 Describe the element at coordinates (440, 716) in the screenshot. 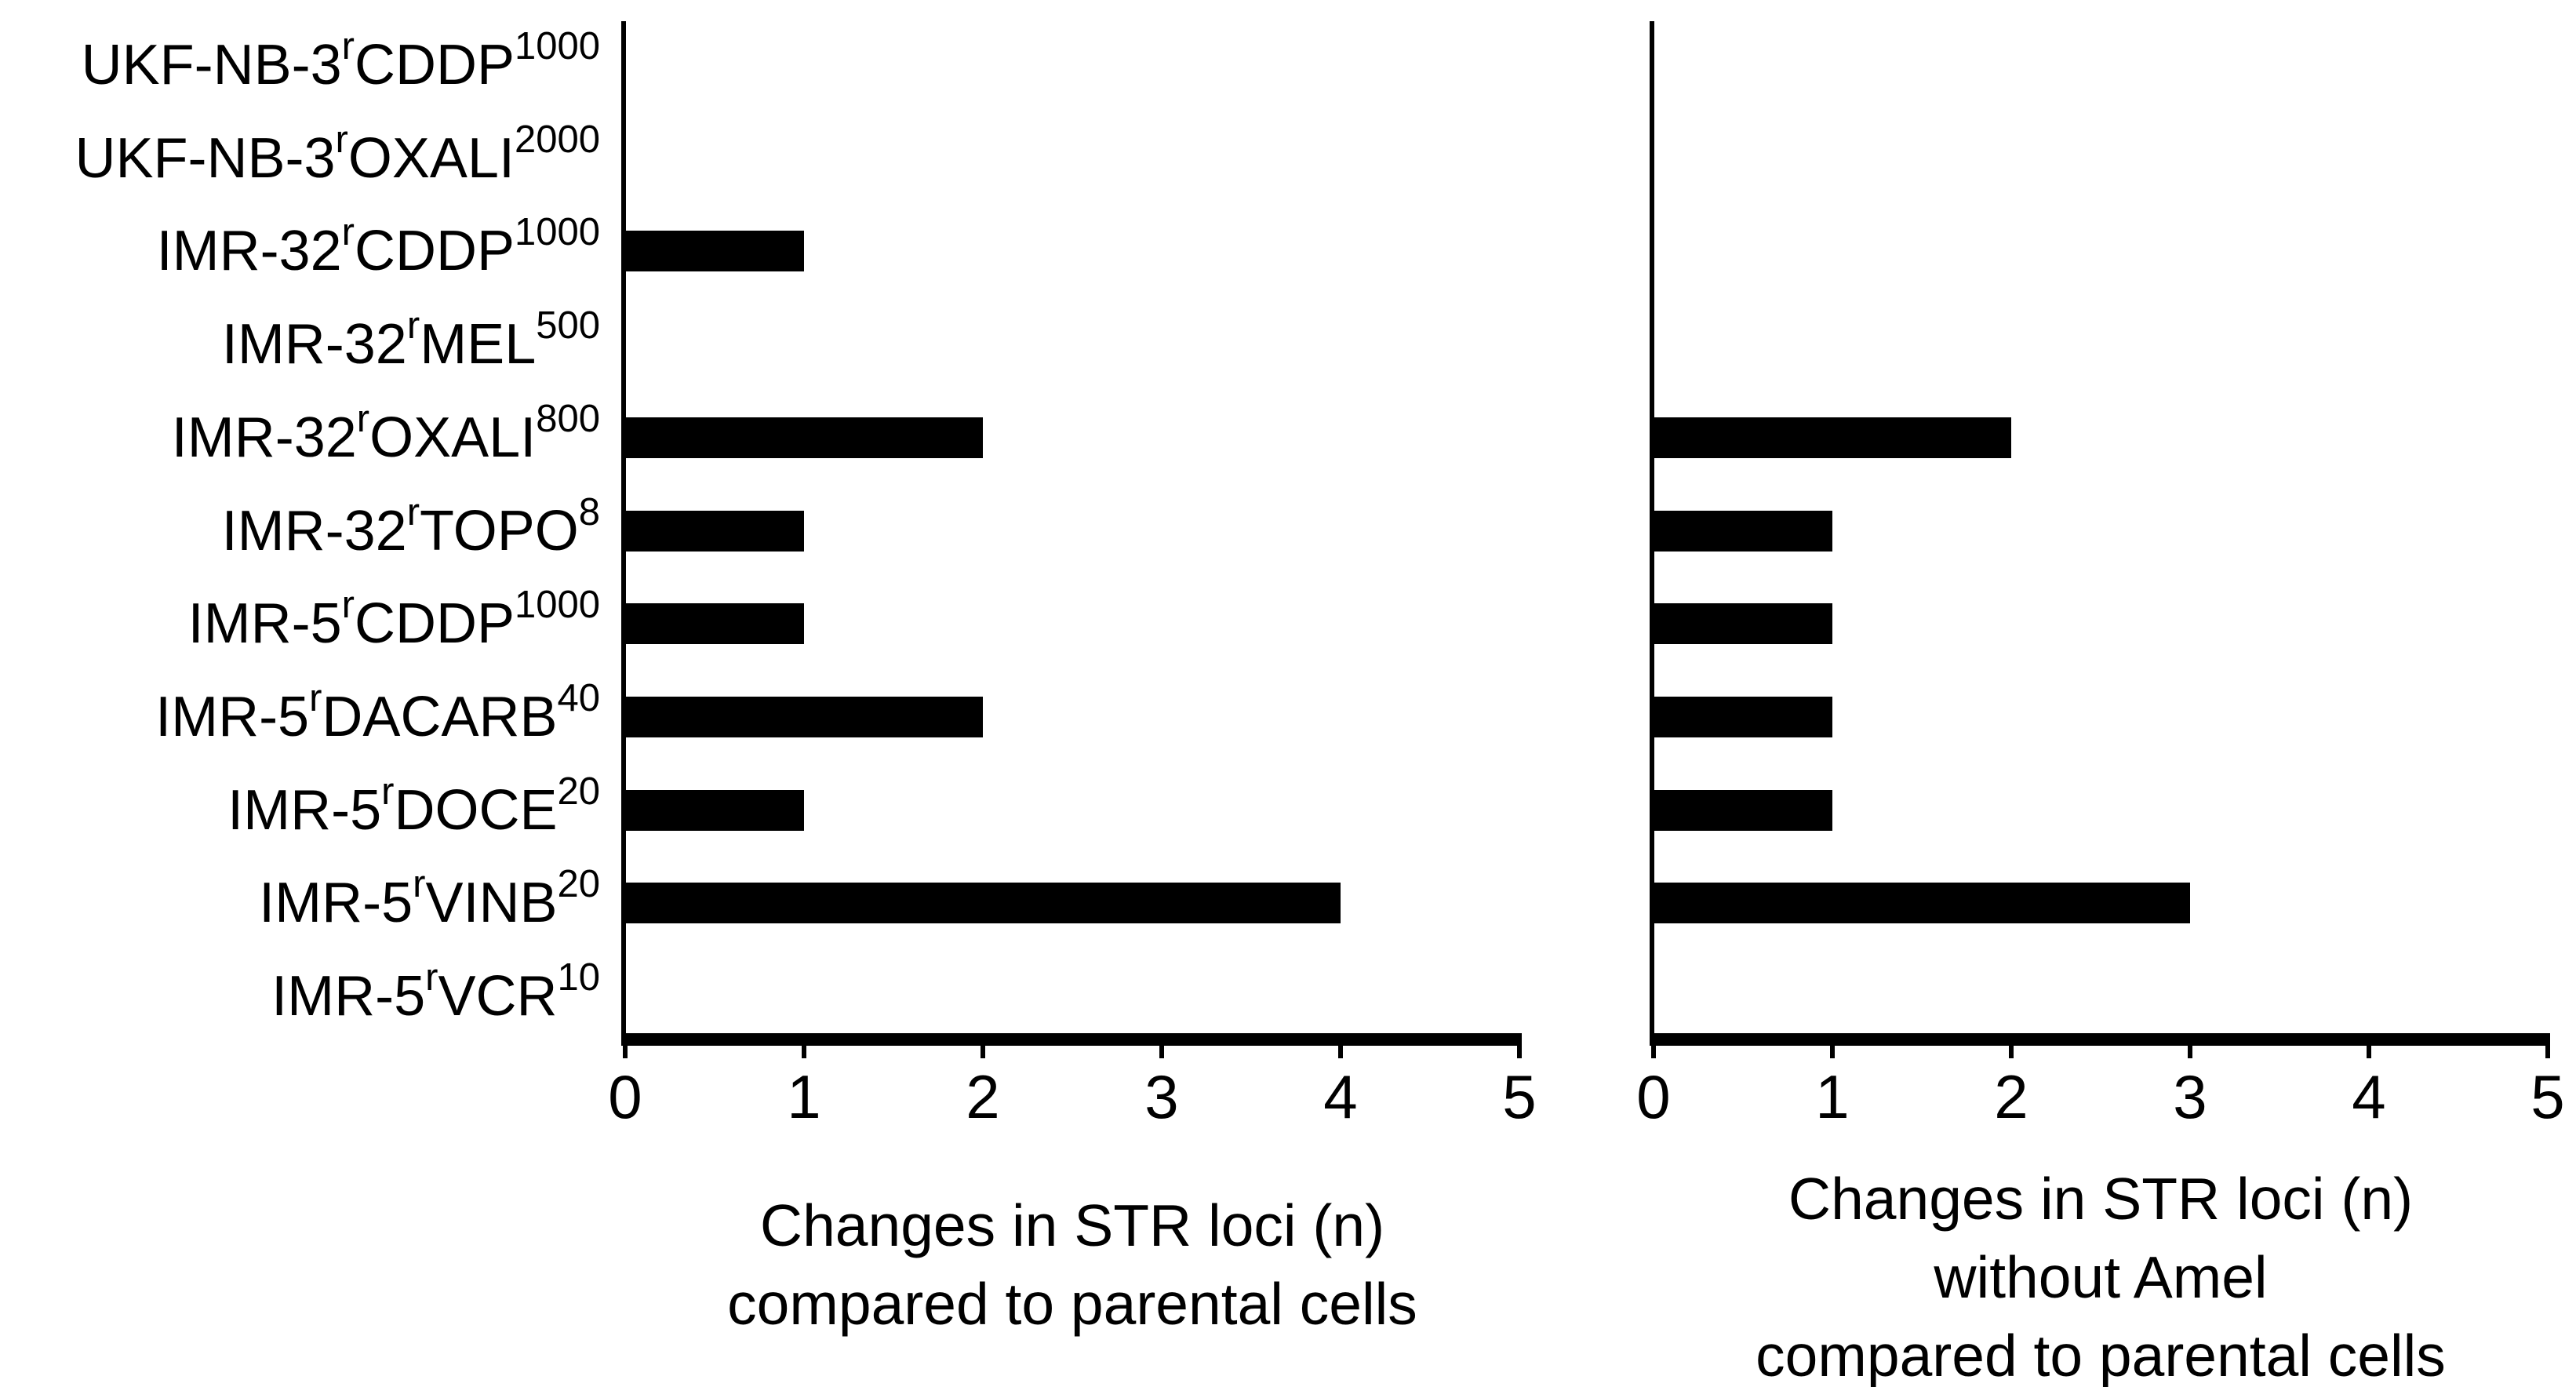

I see `drug-name: DACARB` at that location.